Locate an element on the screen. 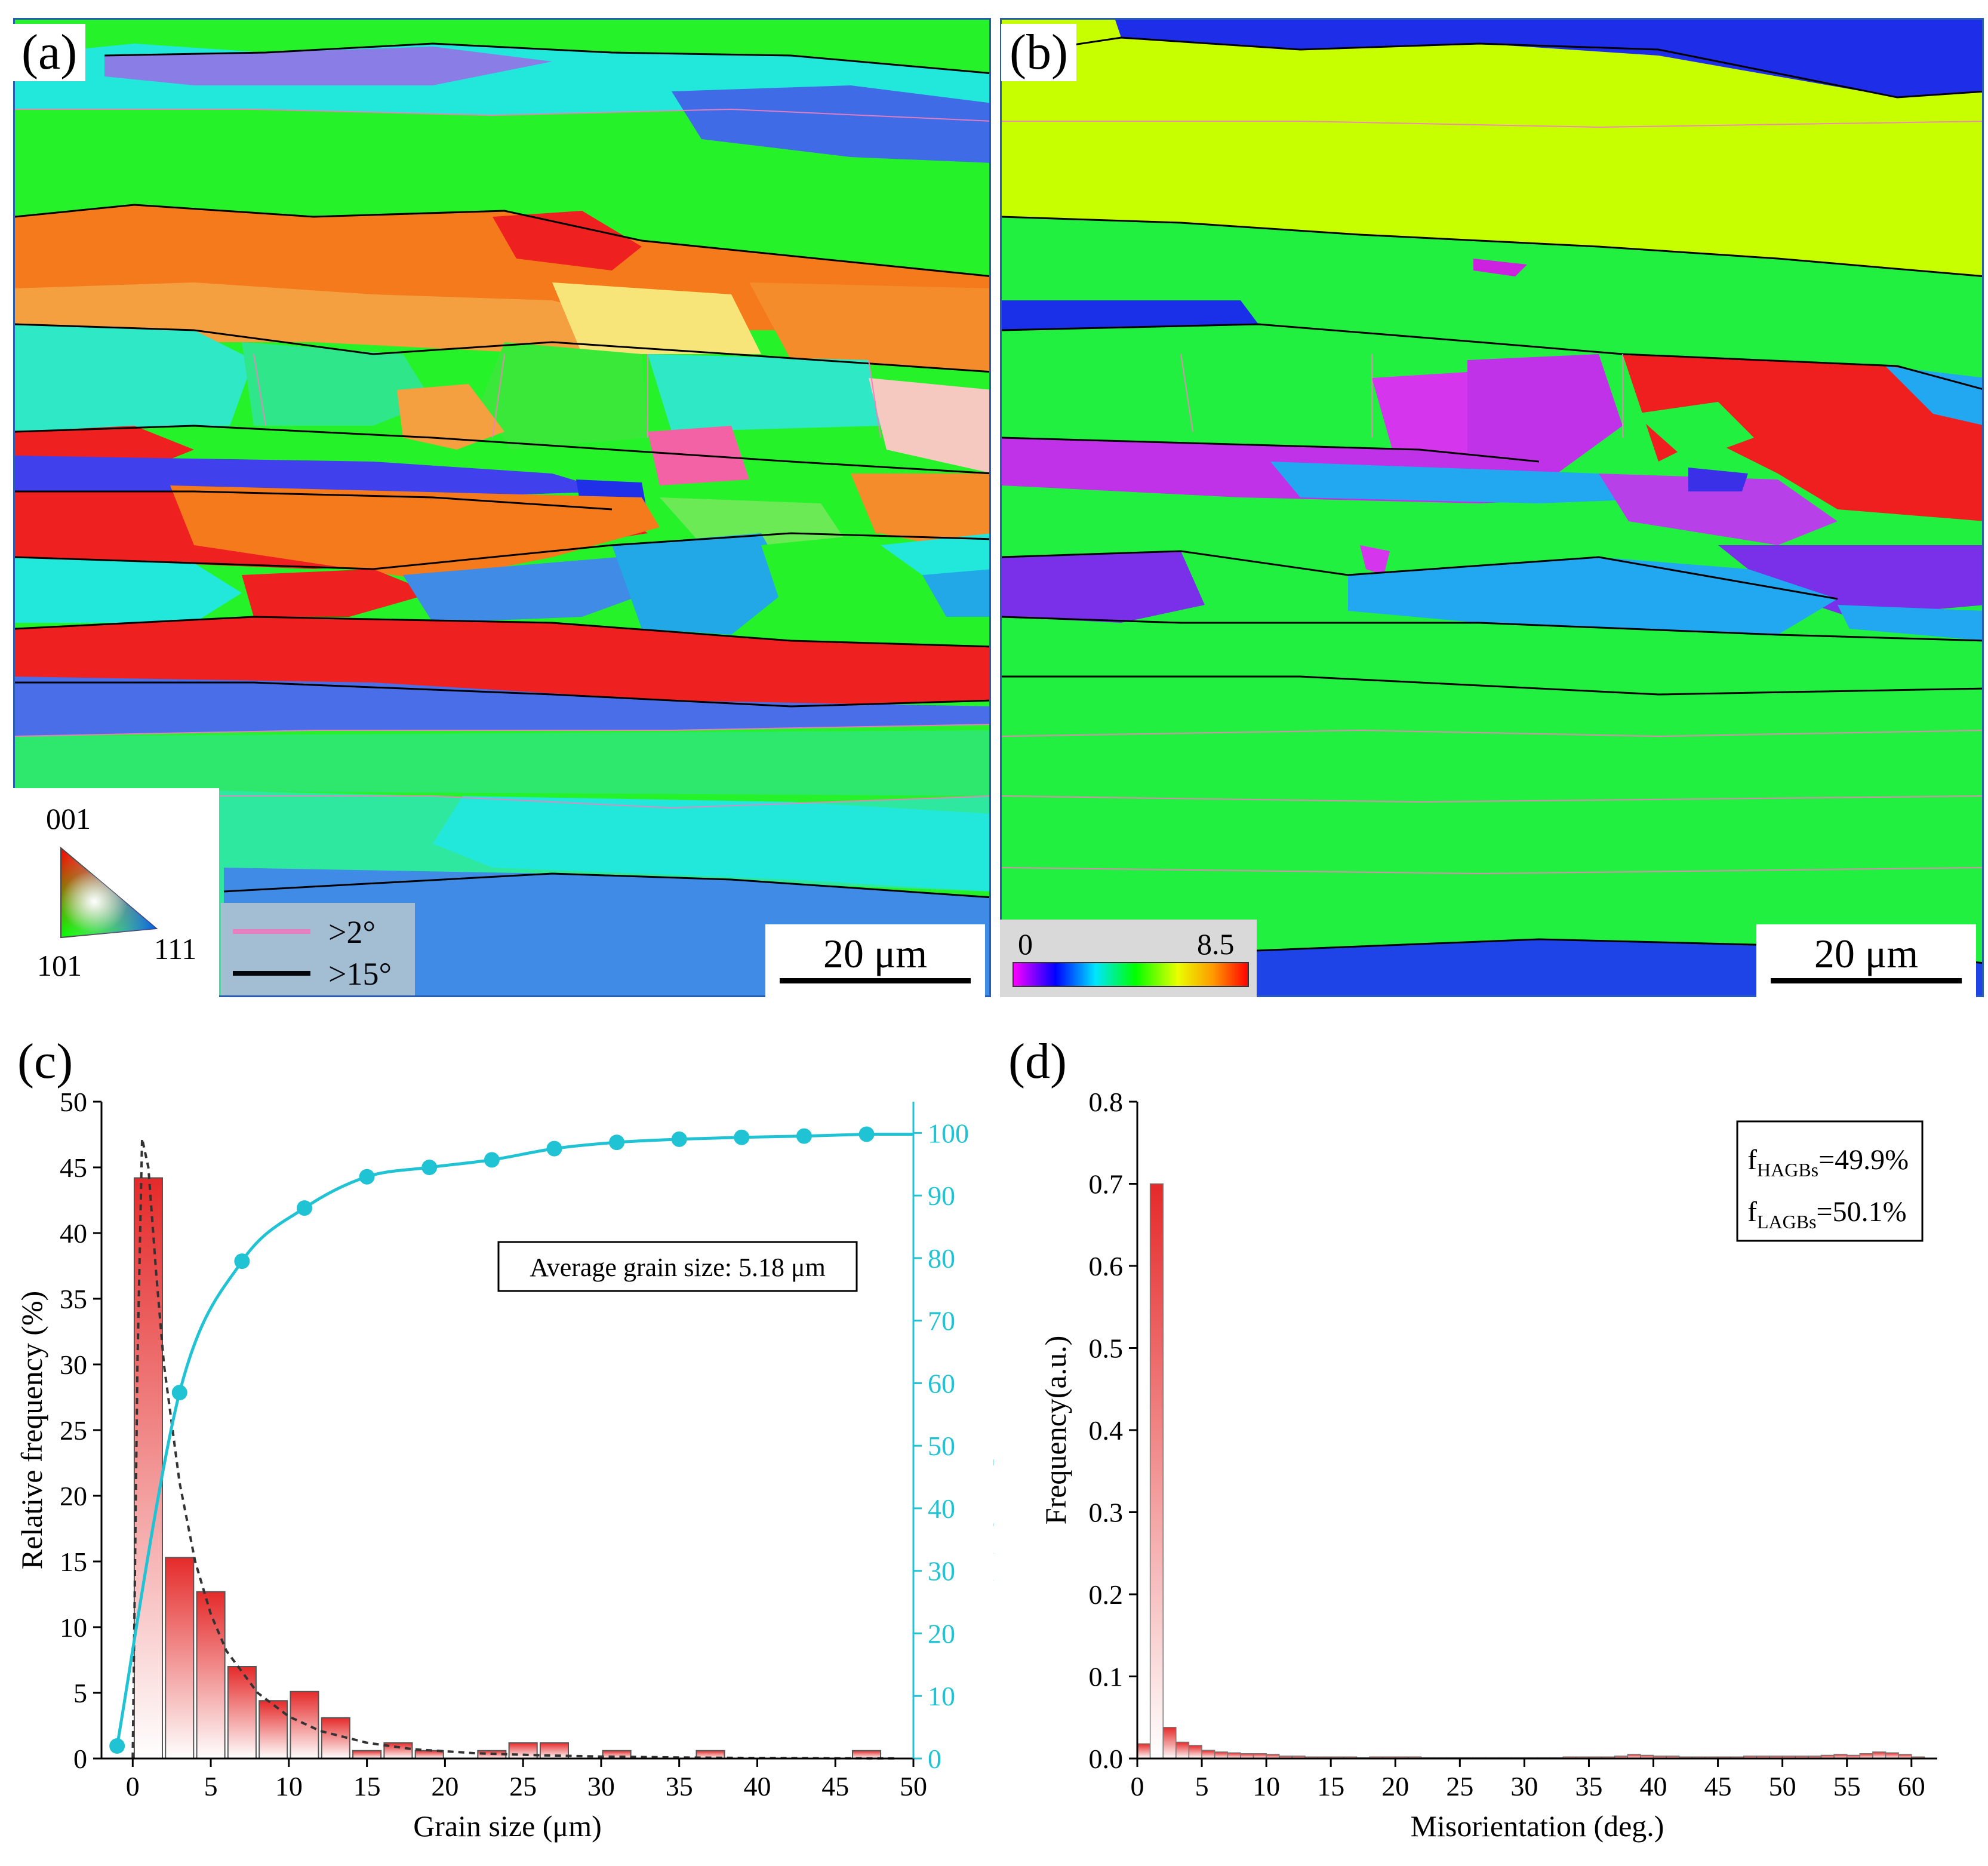  y2-tick-label: 90 is located at coordinates (941, 1196).